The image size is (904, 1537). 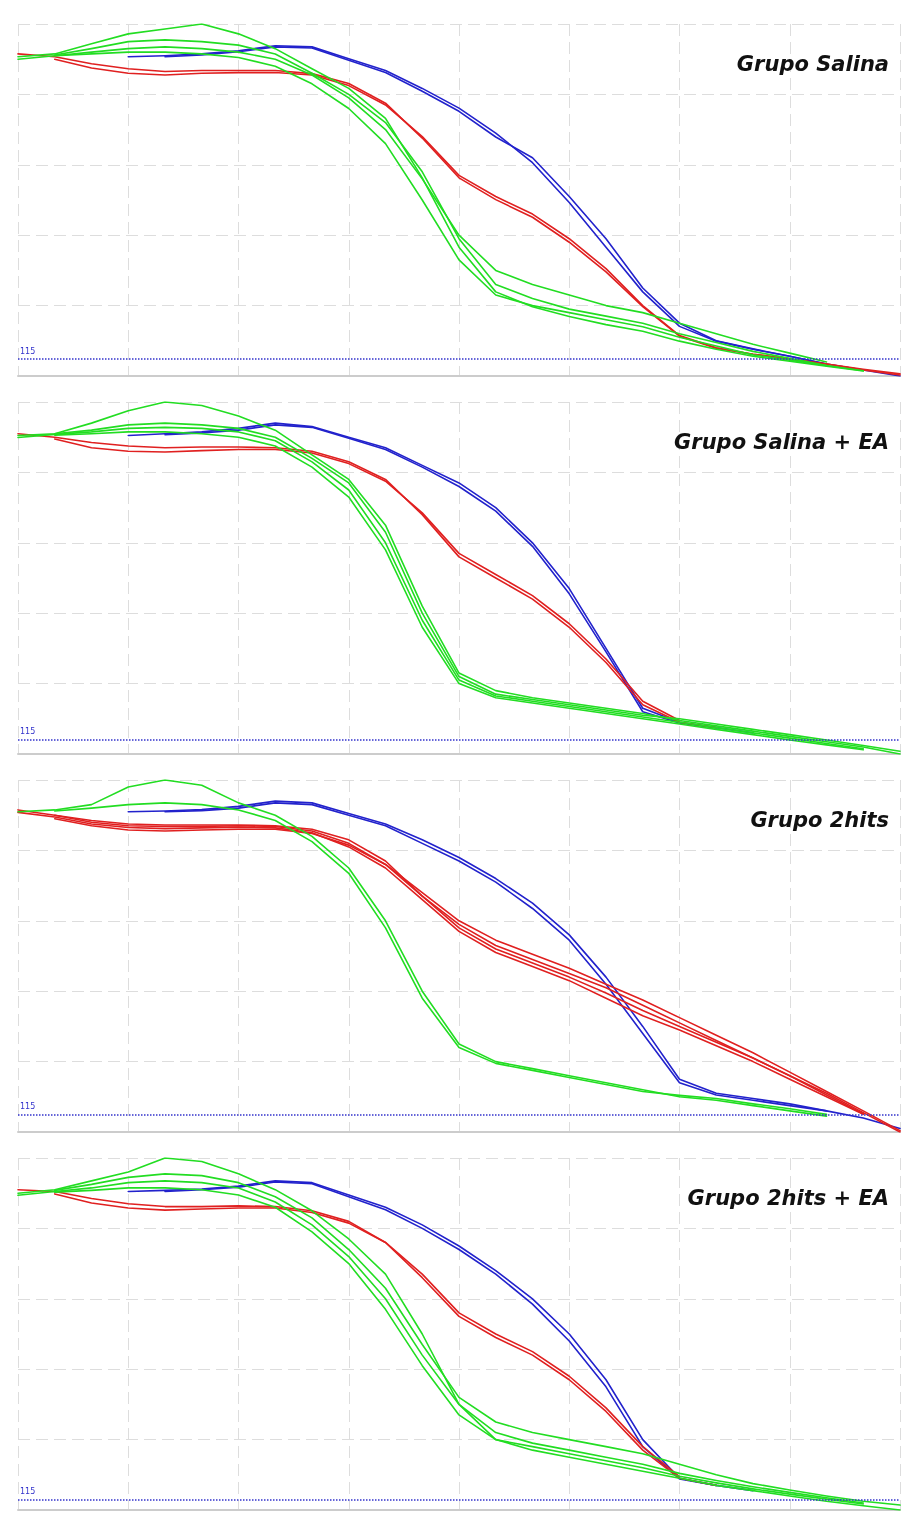 I want to click on text: Grupo Salina + EA, so click(x=782, y=441).